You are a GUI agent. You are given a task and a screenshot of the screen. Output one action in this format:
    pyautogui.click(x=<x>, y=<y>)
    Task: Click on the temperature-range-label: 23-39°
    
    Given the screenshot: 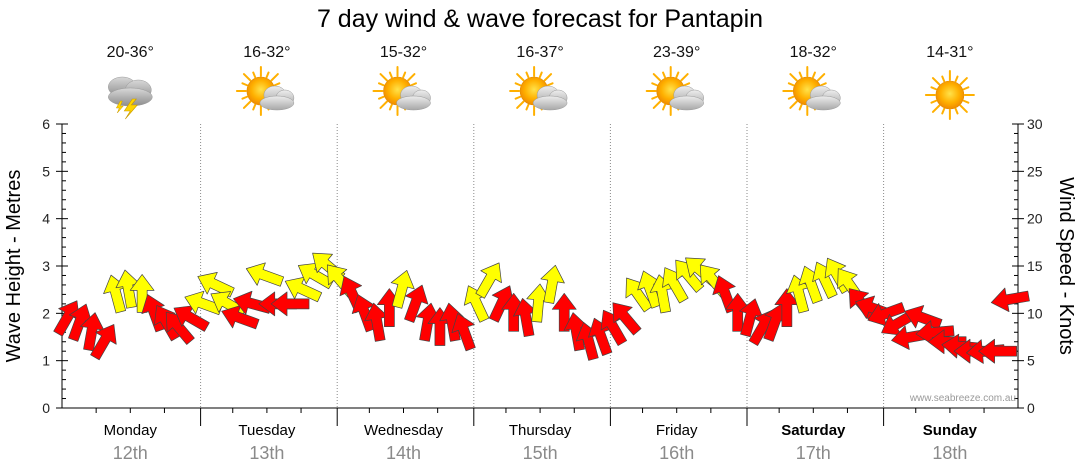 What is the action you would take?
    pyautogui.click(x=676, y=52)
    